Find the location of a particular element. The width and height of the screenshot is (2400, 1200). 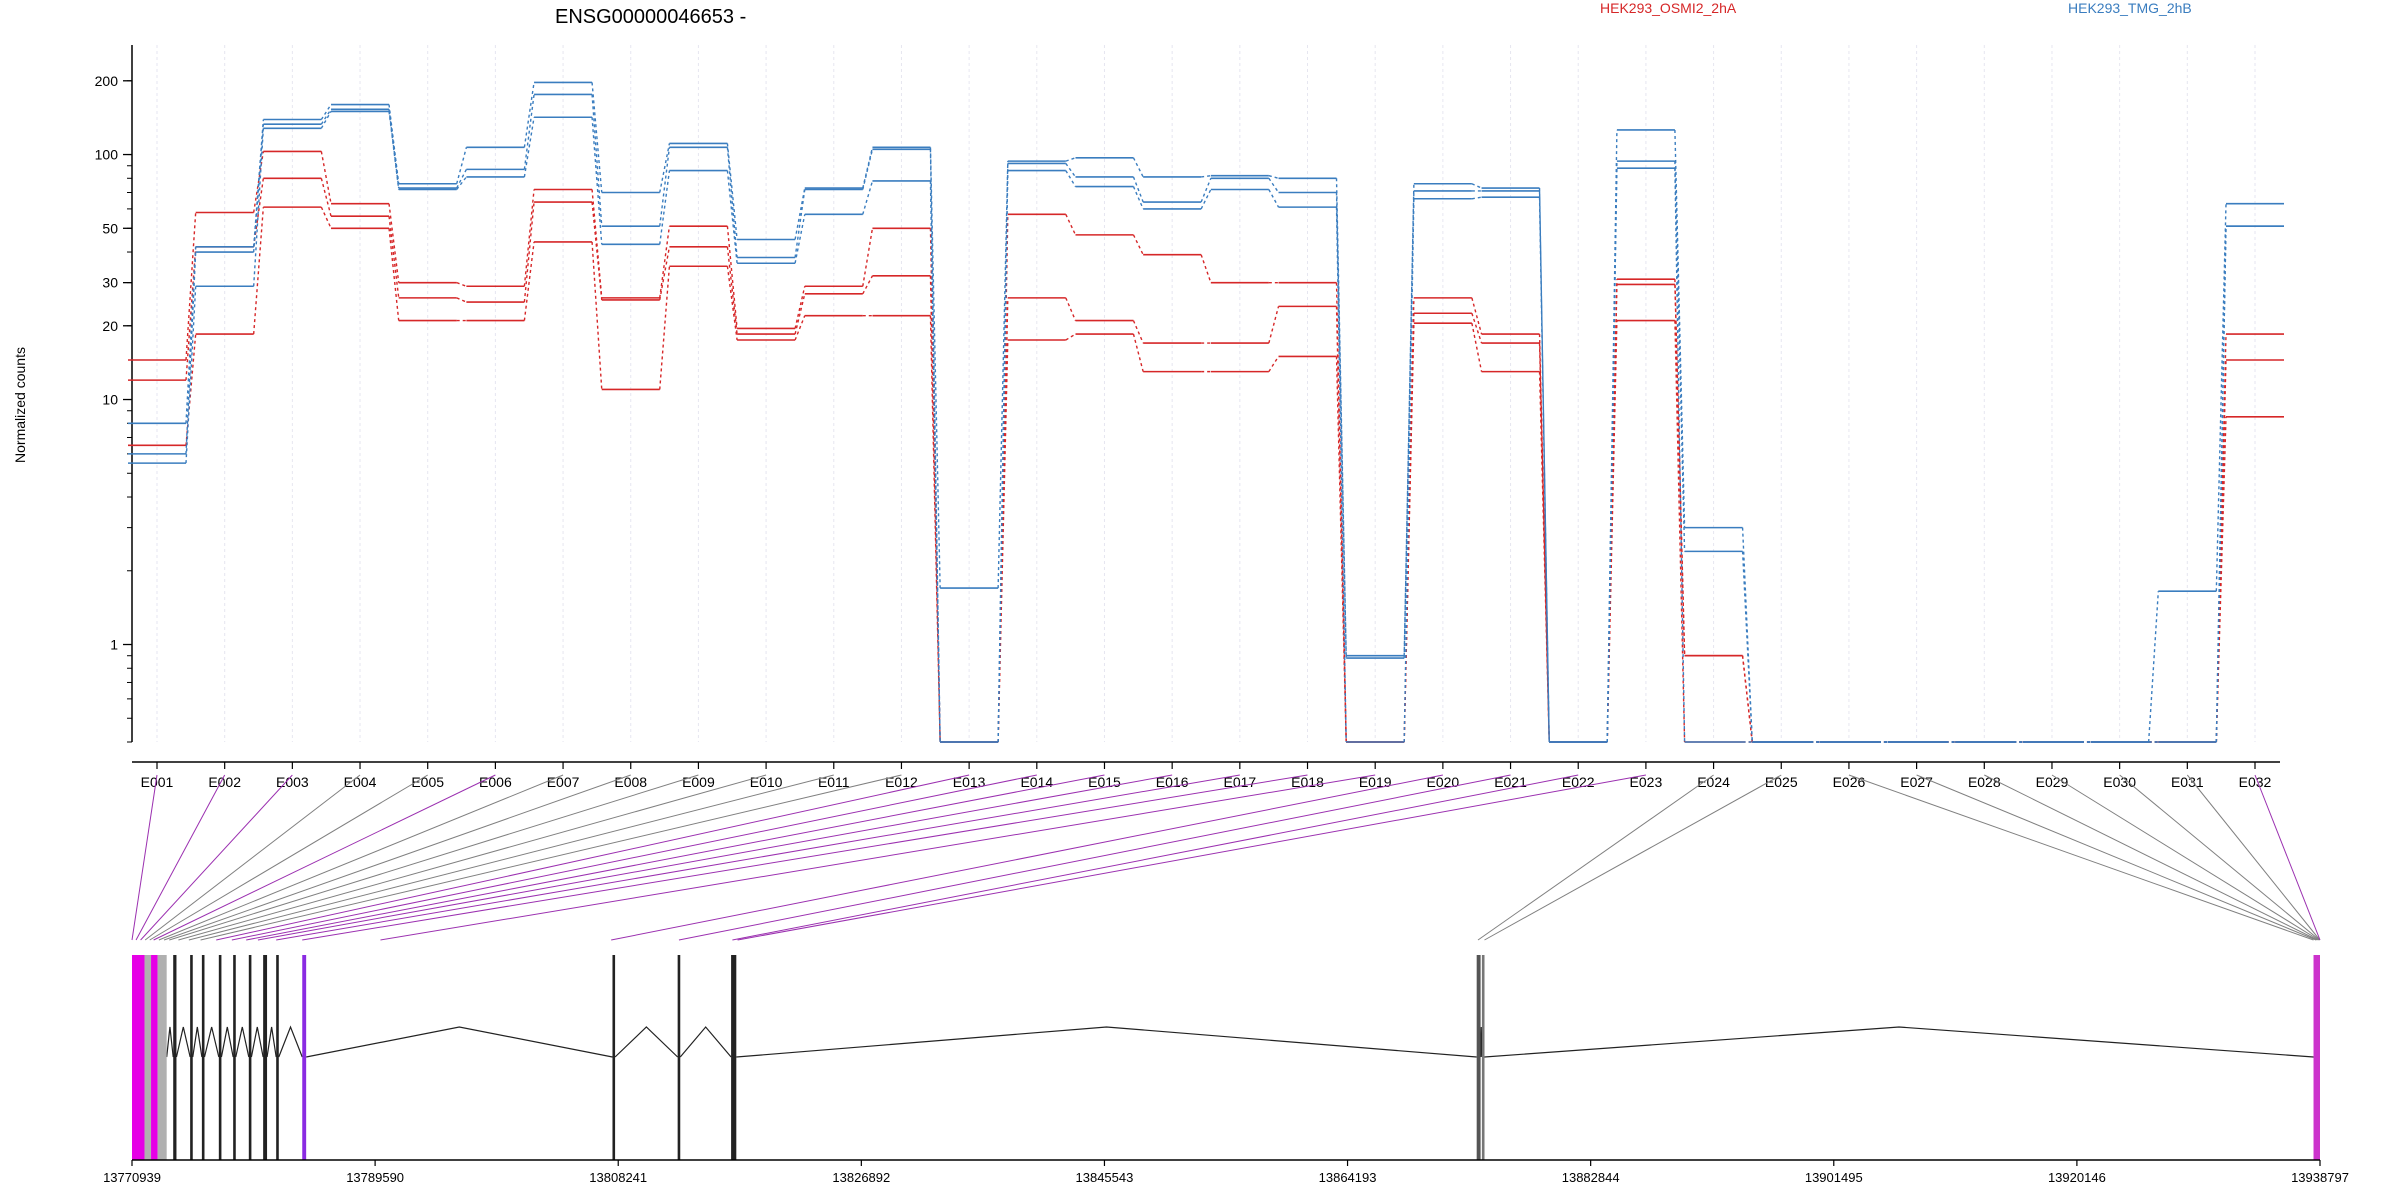

x-tick-label-e017: E017 is located at coordinates (1239, 782).